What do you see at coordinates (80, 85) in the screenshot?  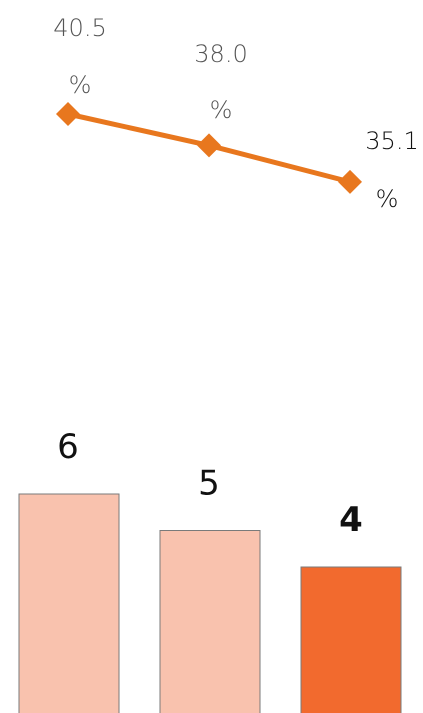 I see `line-unit-label-1: %` at bounding box center [80, 85].